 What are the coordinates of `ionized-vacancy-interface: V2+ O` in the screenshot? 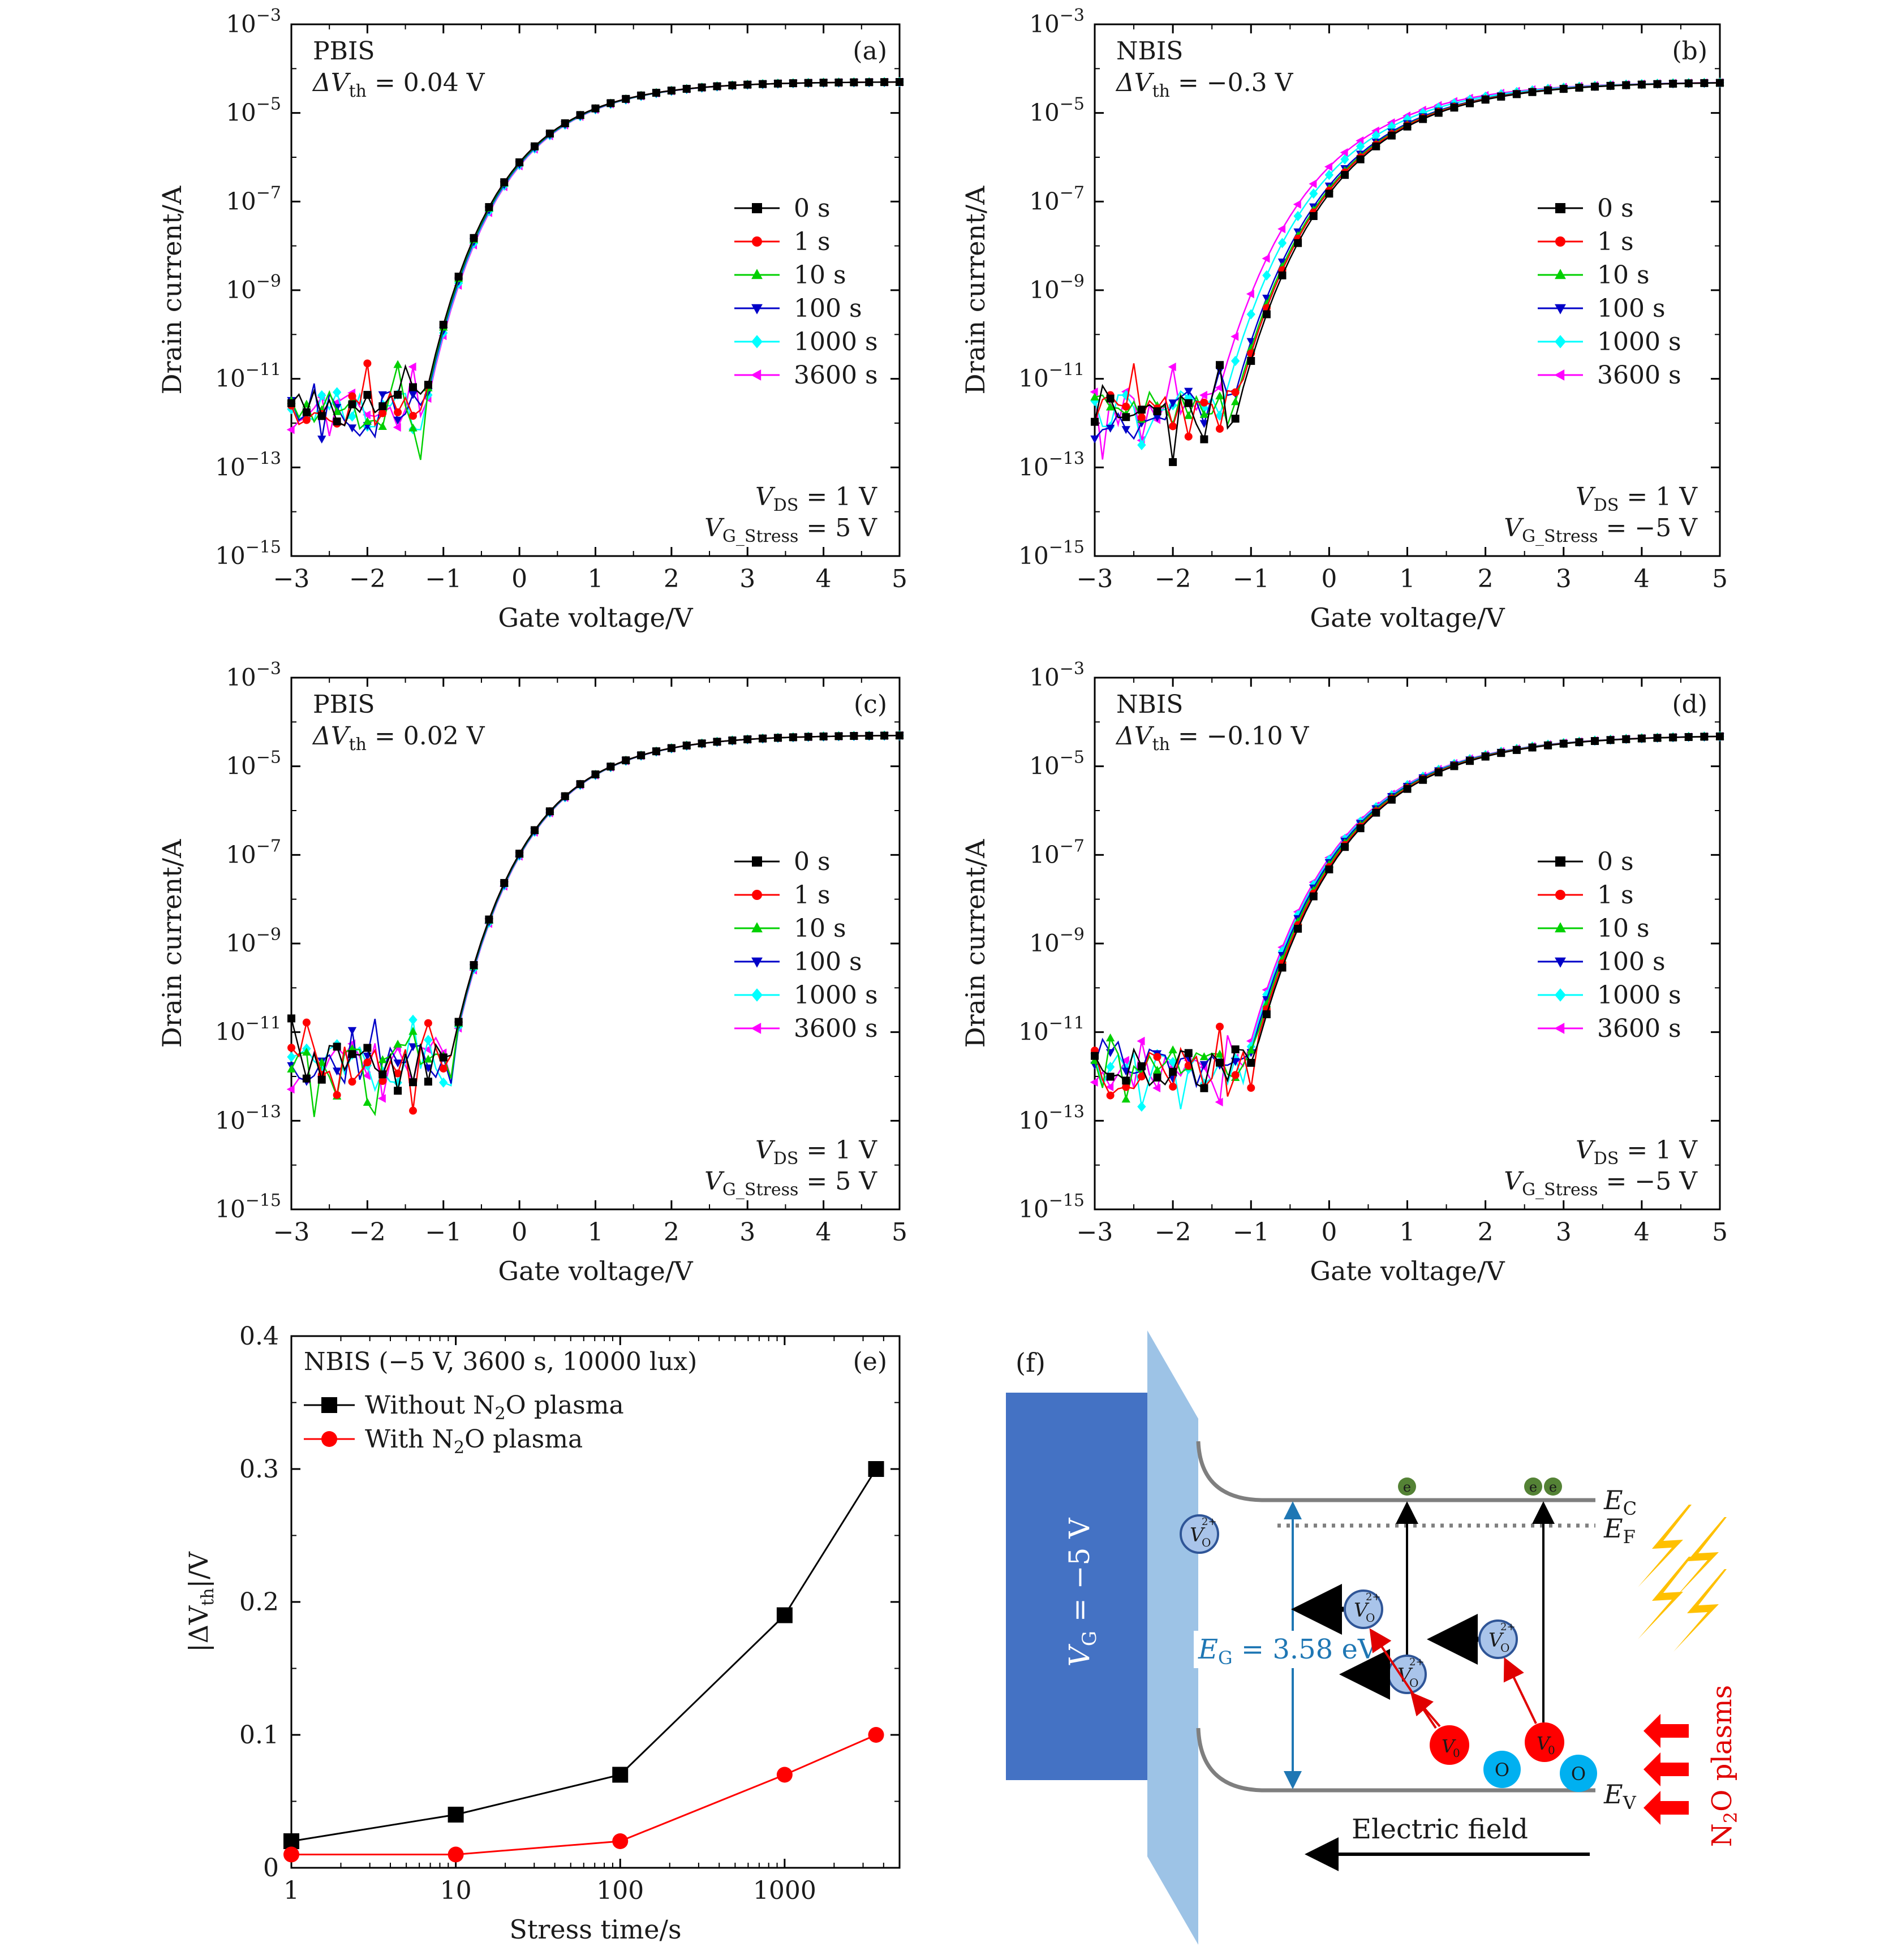 It's located at (1199, 1534).